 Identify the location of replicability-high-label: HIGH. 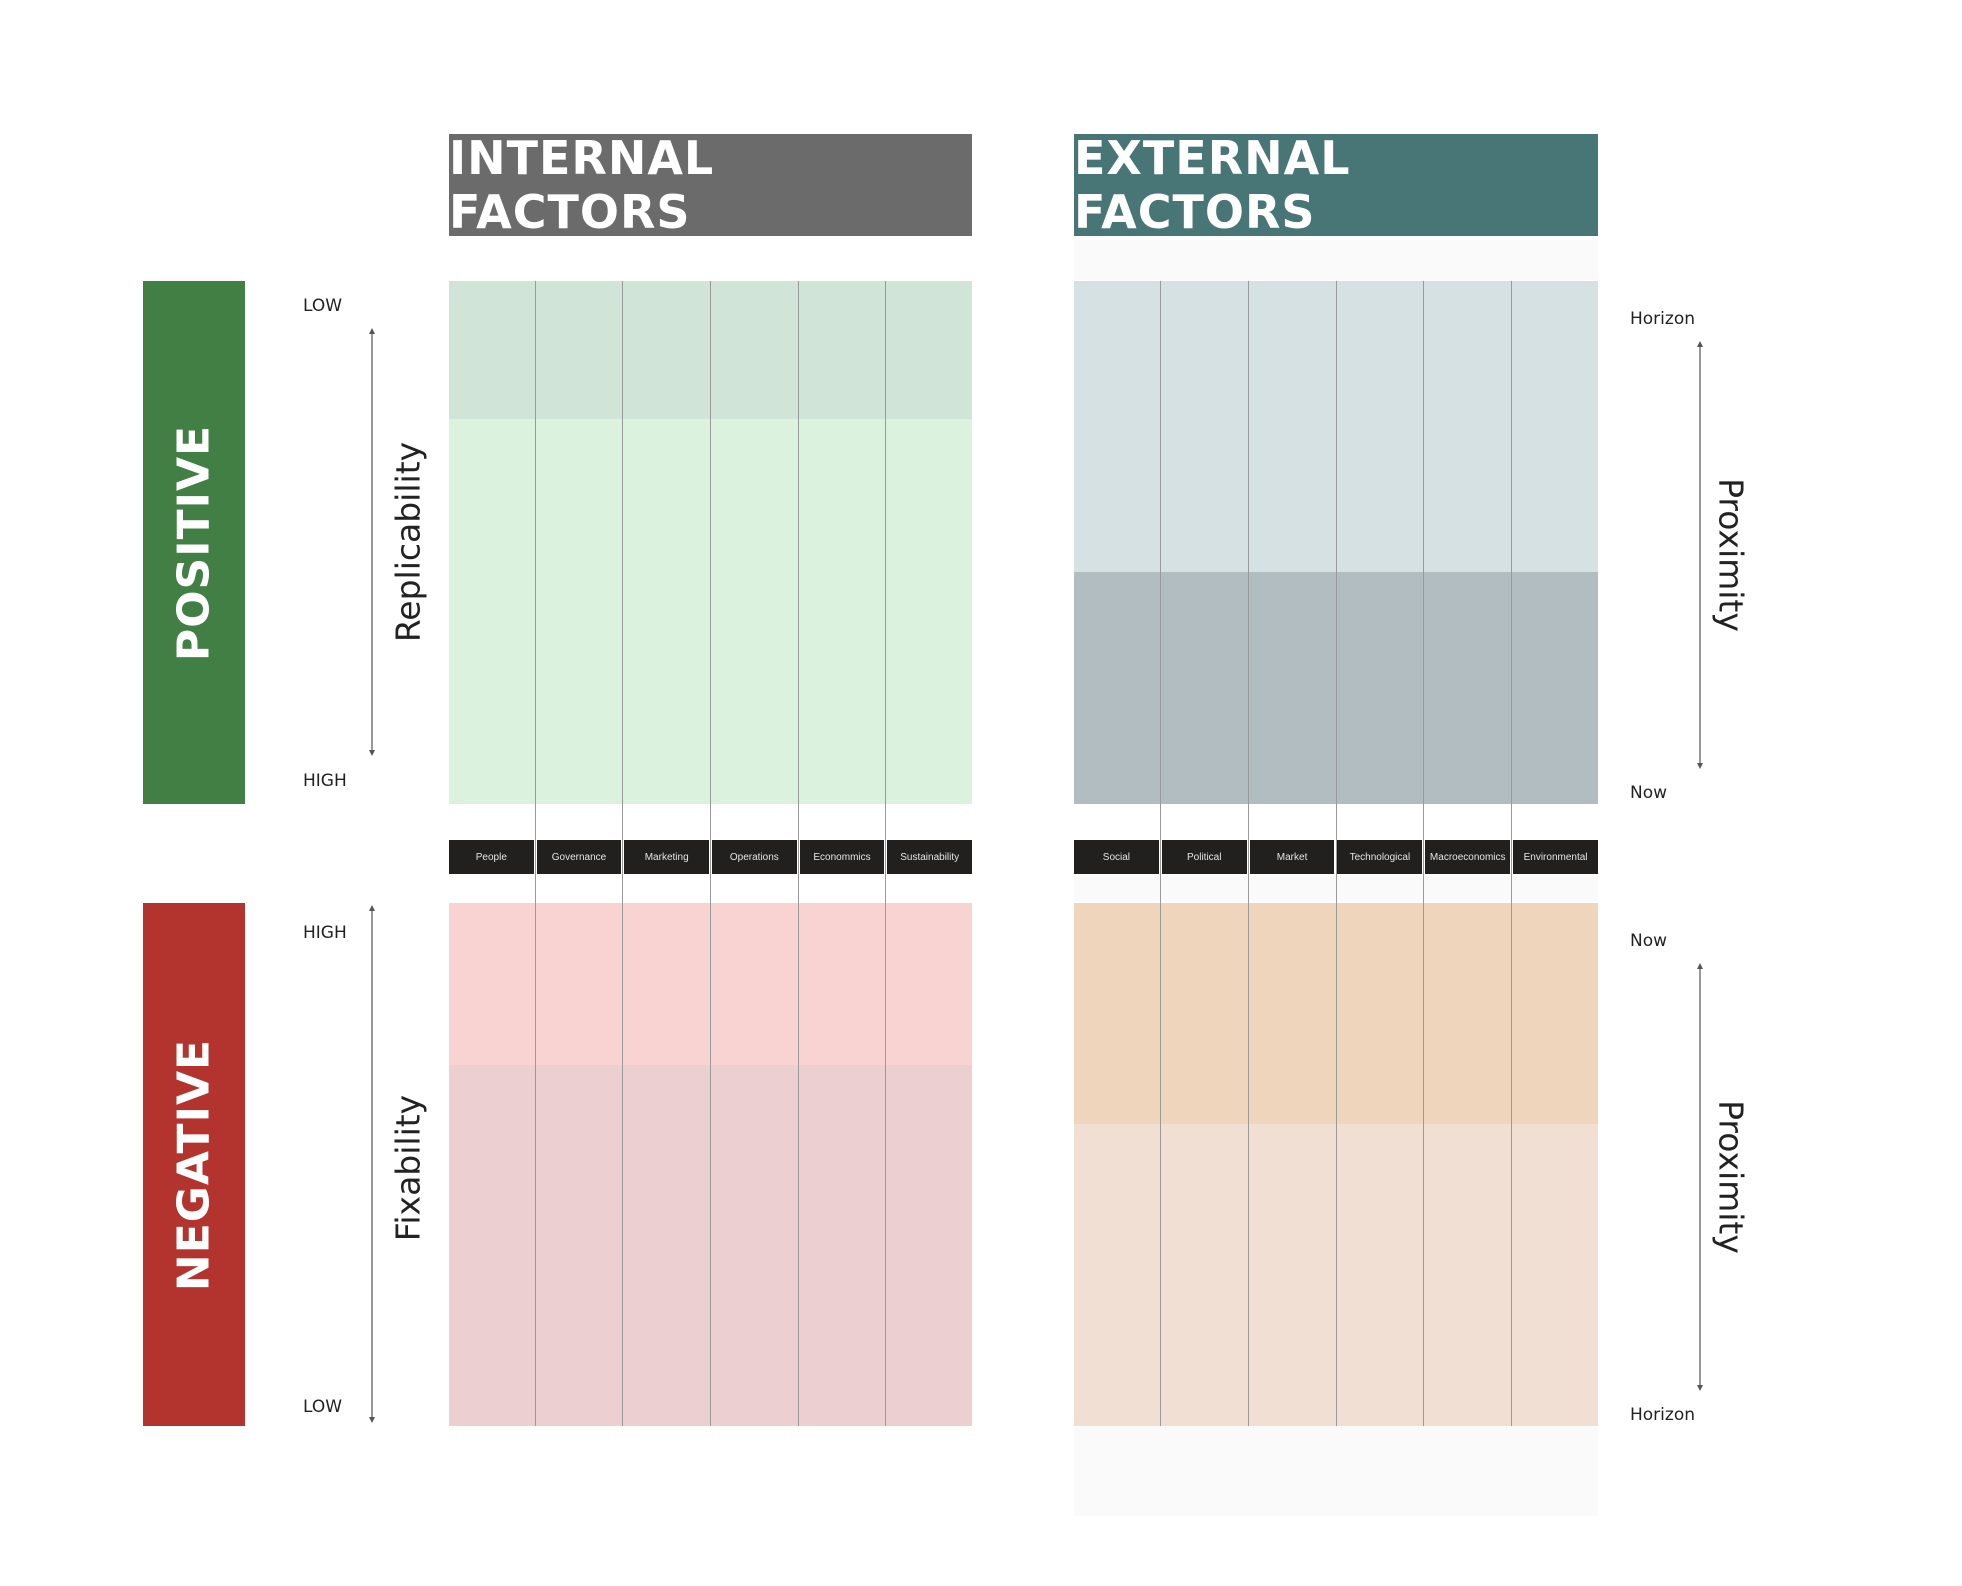
(325, 781).